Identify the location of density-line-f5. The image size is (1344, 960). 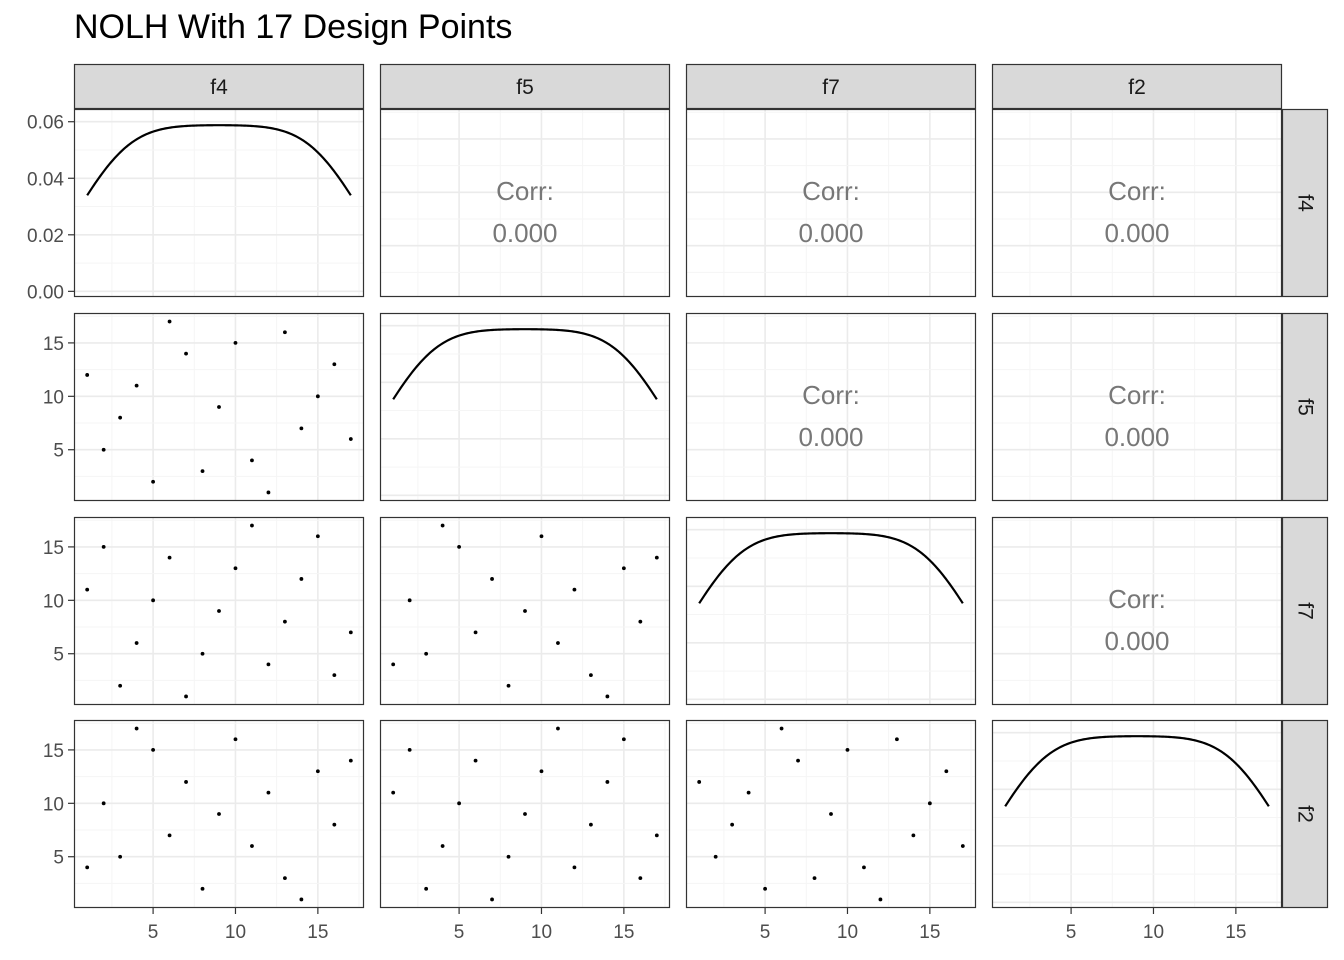
(525, 364).